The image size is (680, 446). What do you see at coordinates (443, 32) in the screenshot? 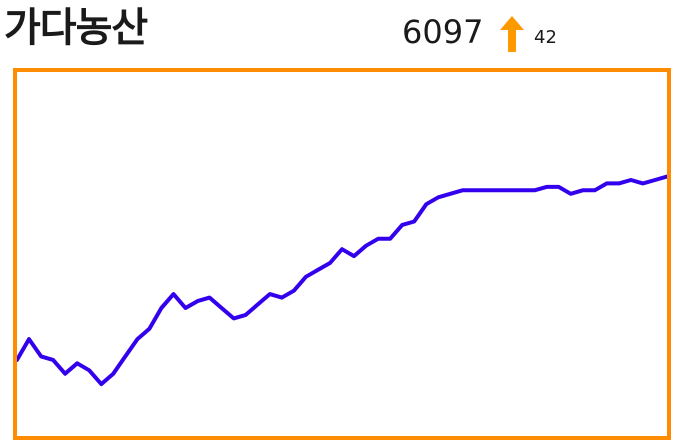
I see `current-price: 6097` at bounding box center [443, 32].